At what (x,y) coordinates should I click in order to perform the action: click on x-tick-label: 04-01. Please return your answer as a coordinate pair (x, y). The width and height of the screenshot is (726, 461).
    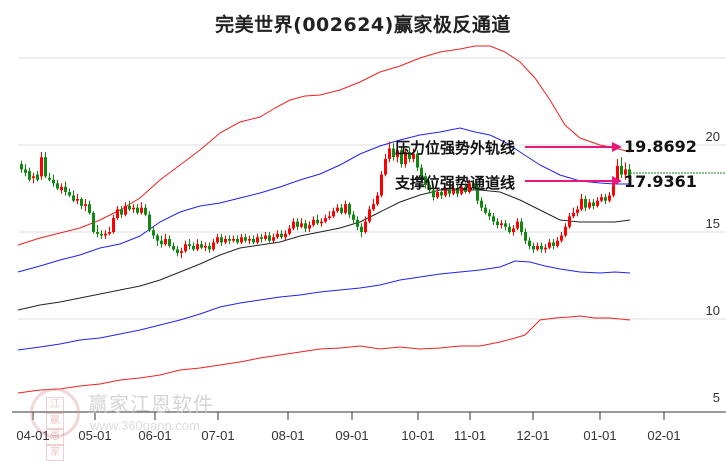
    Looking at the image, I should click on (33, 435).